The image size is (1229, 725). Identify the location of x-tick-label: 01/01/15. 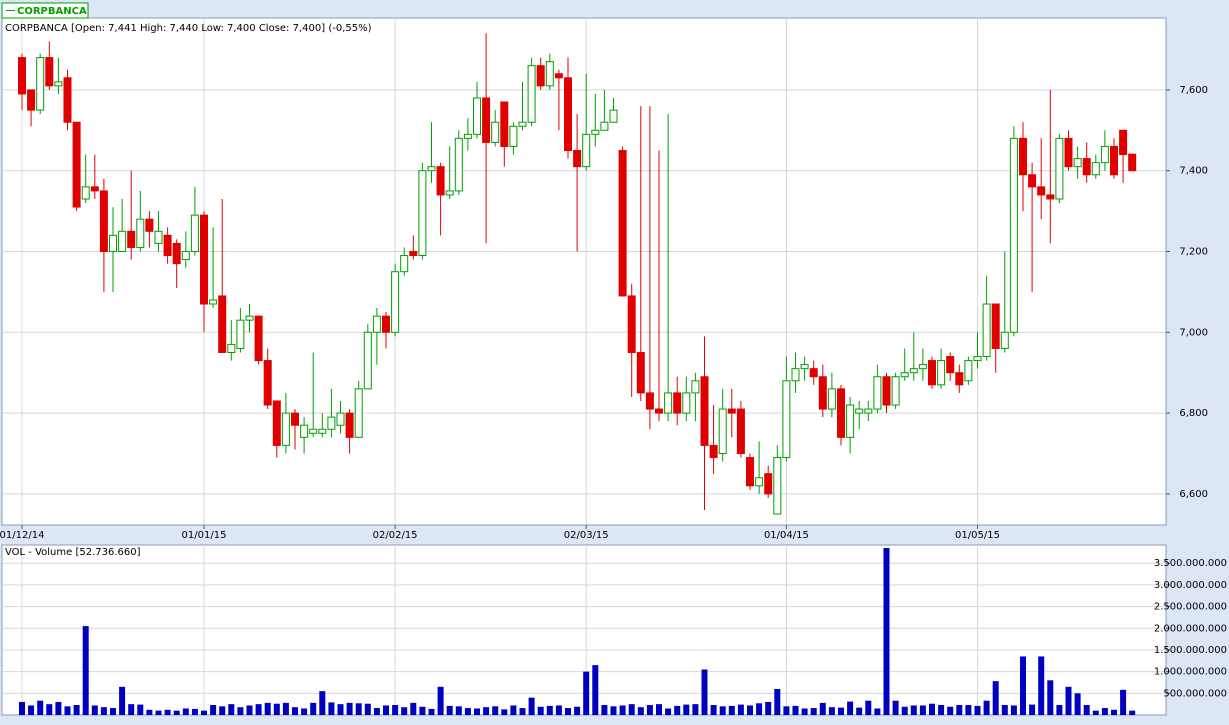
(204, 535).